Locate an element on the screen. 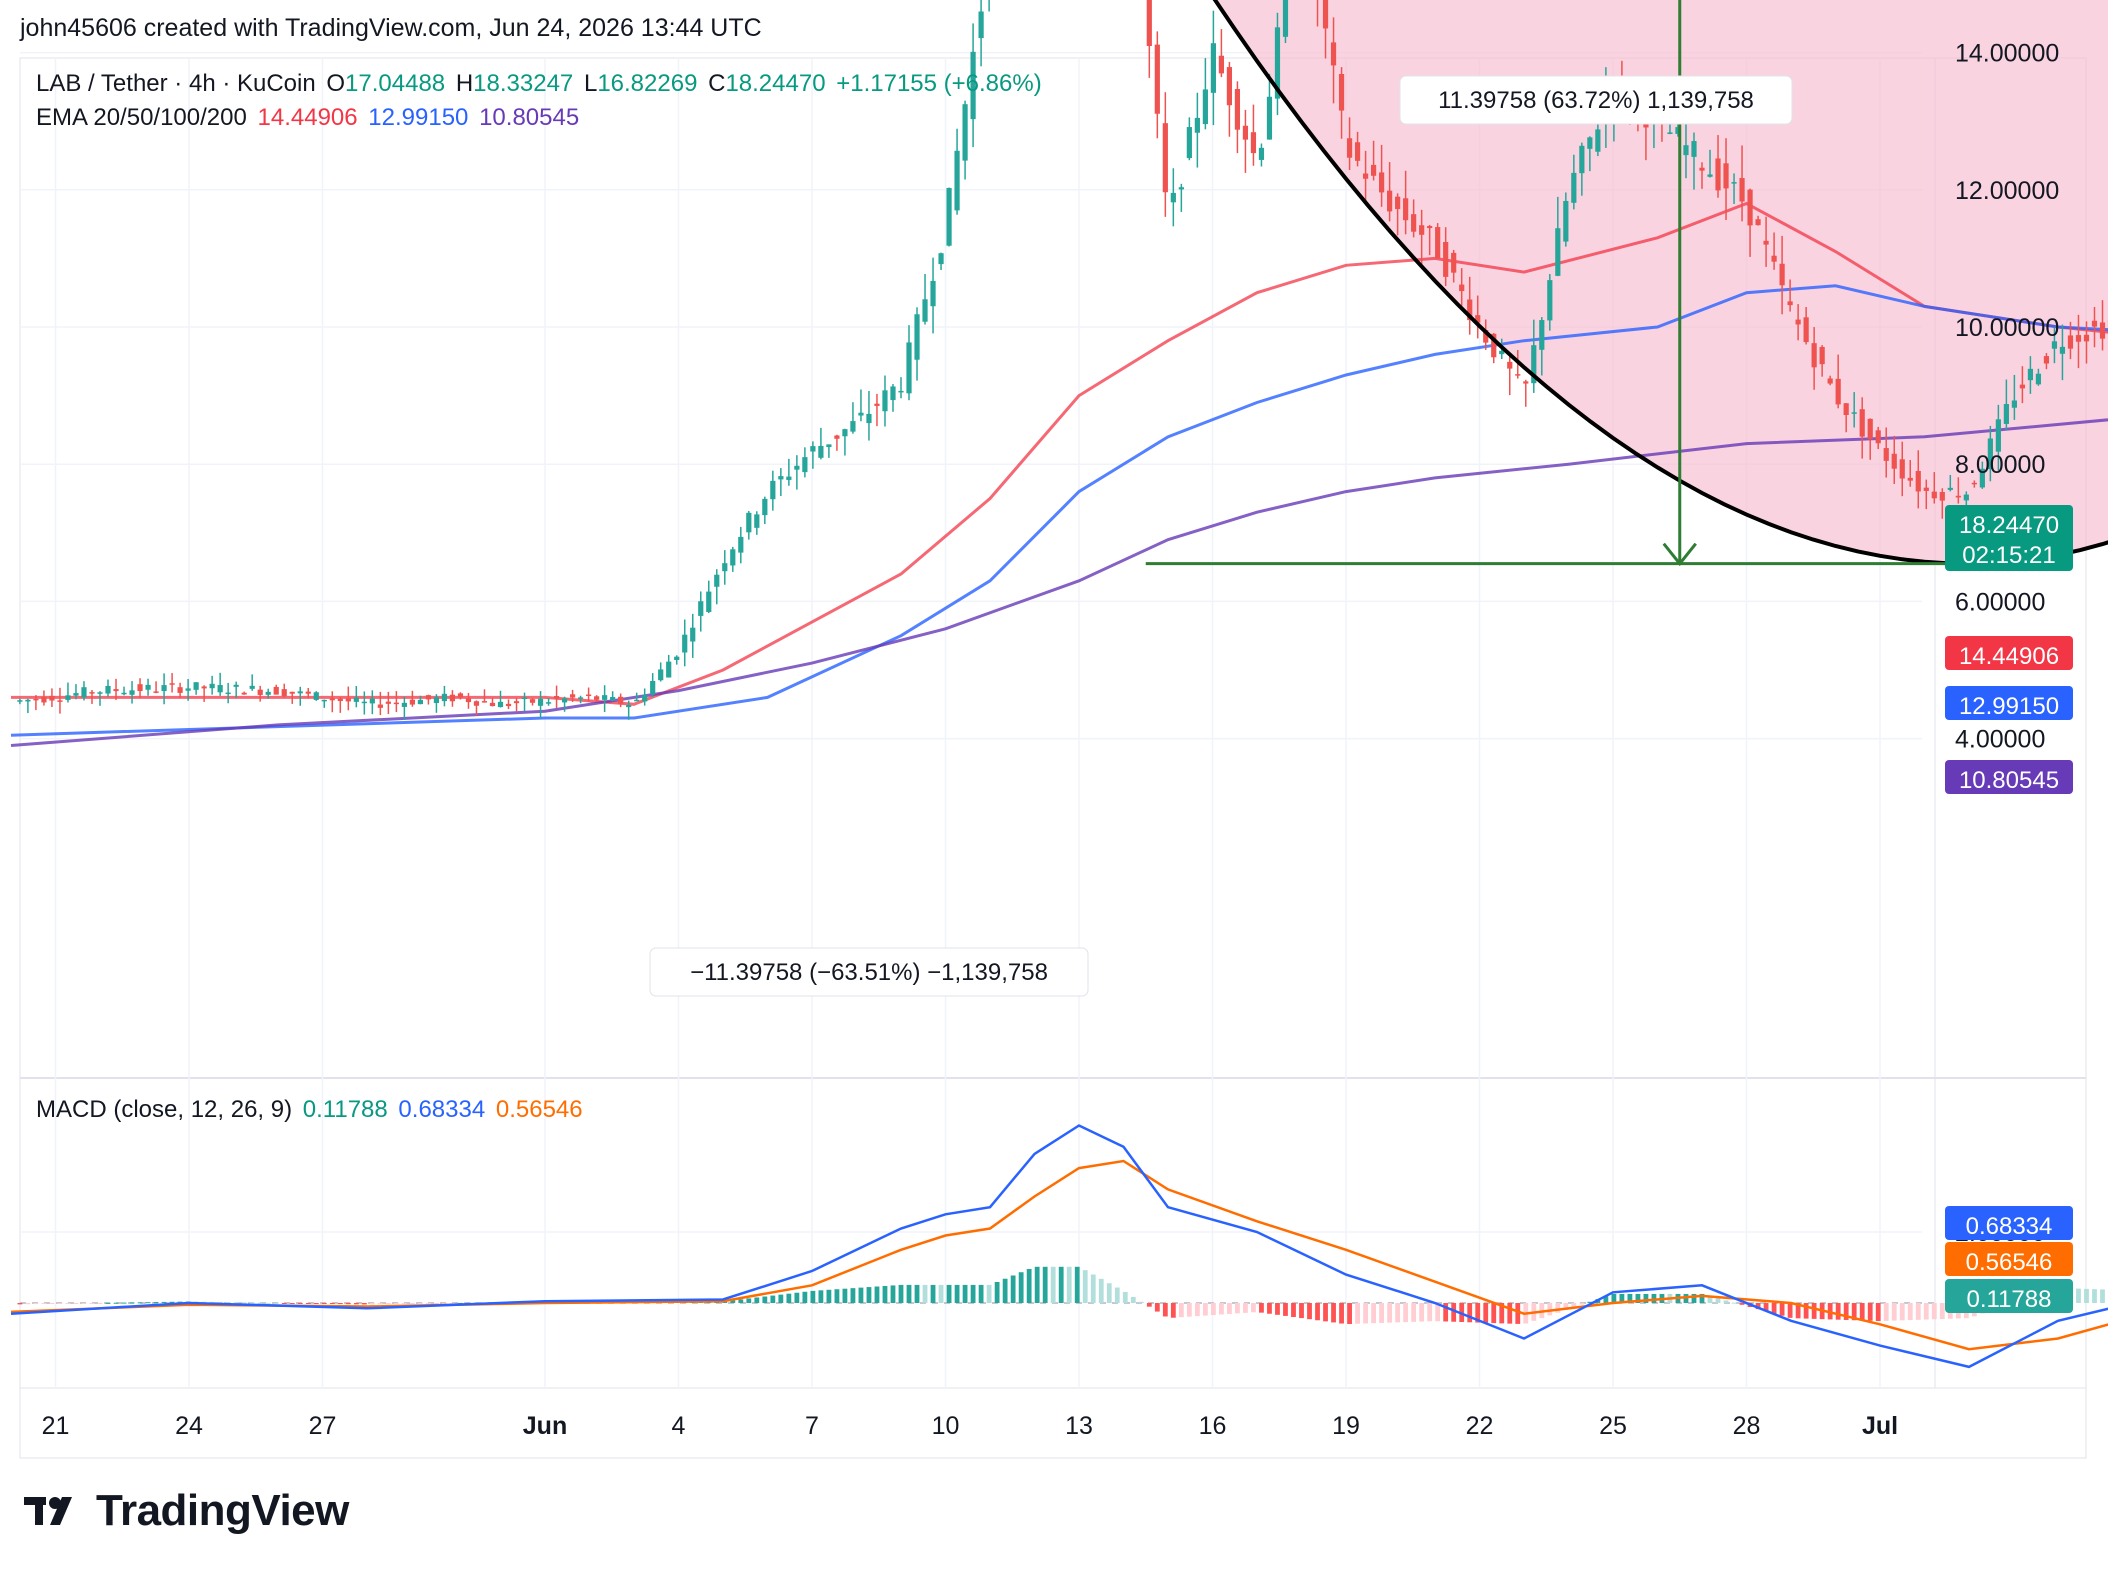  ema20-badge: 14.44906 is located at coordinates (2009, 653).